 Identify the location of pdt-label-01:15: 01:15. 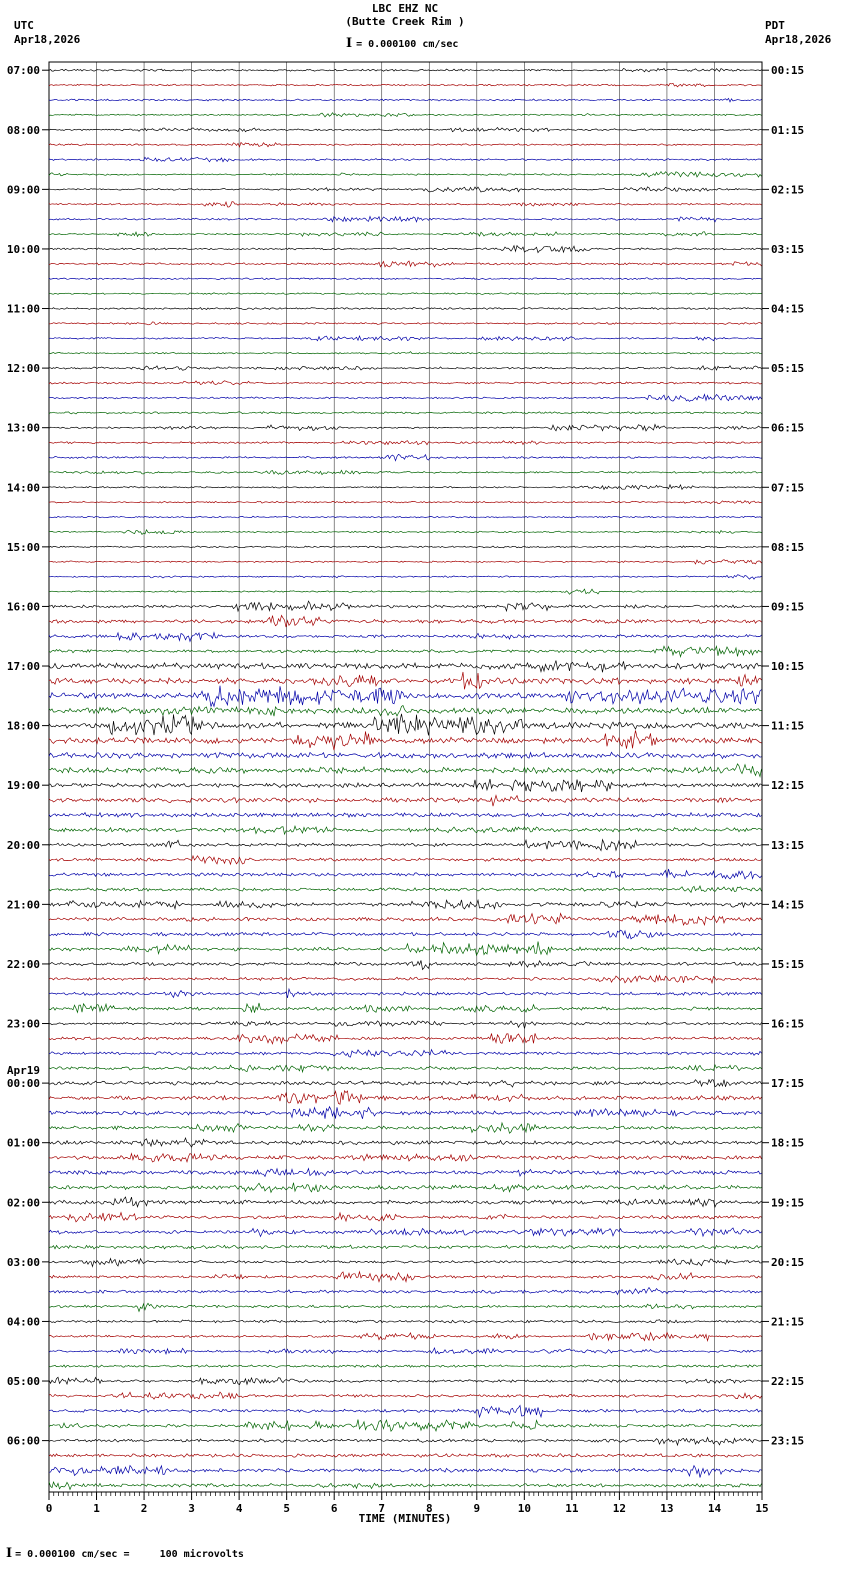
(787, 130).